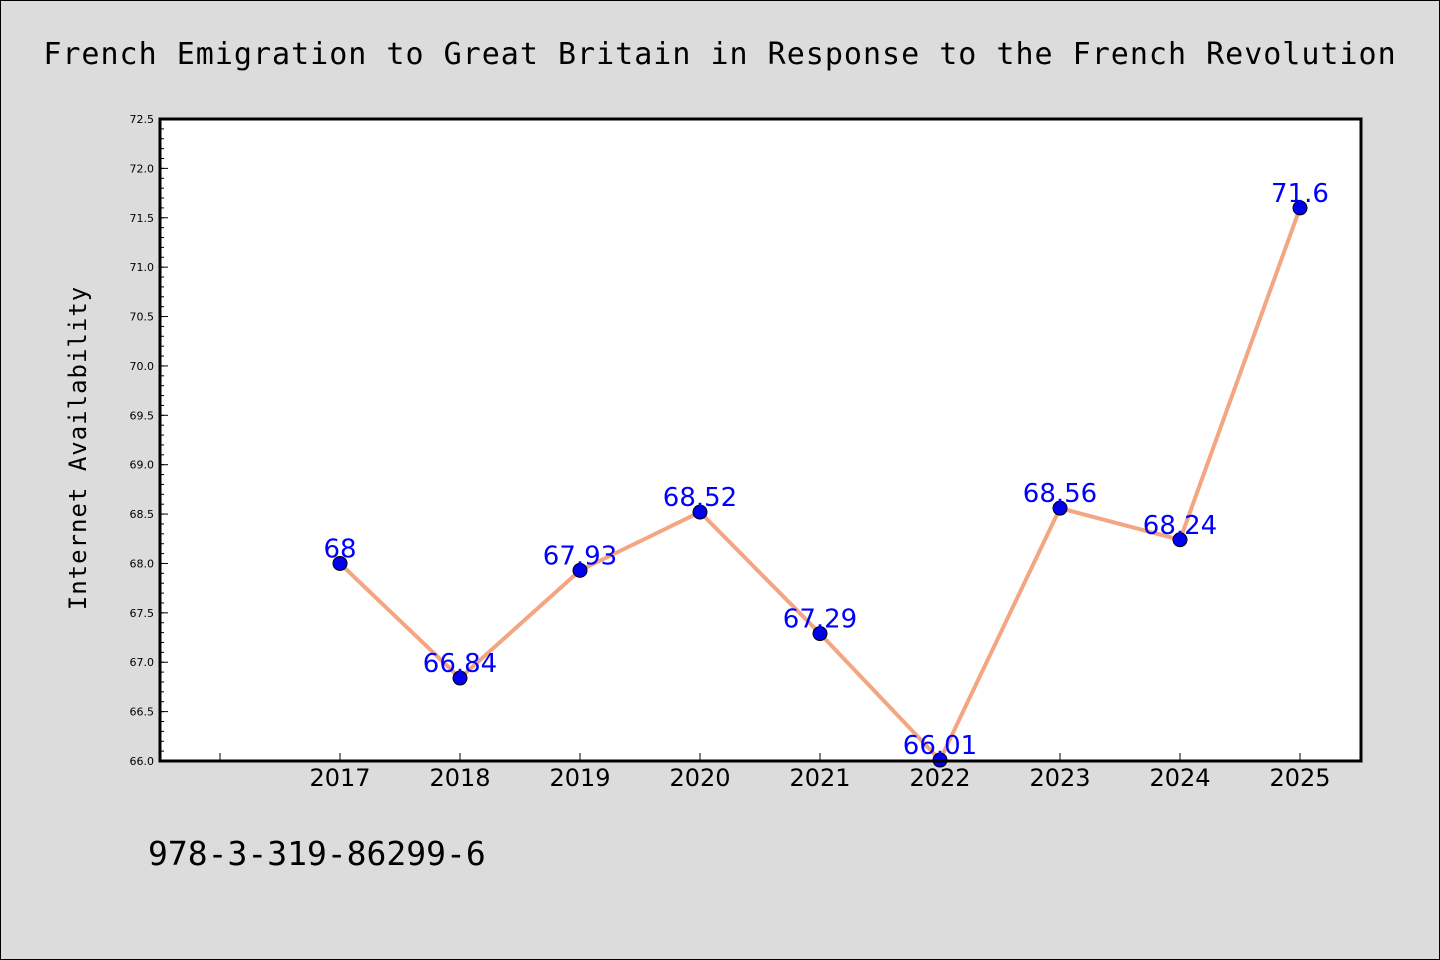 The width and height of the screenshot is (1440, 960). What do you see at coordinates (459, 778) in the screenshot?
I see `x-tick-label: 2018` at bounding box center [459, 778].